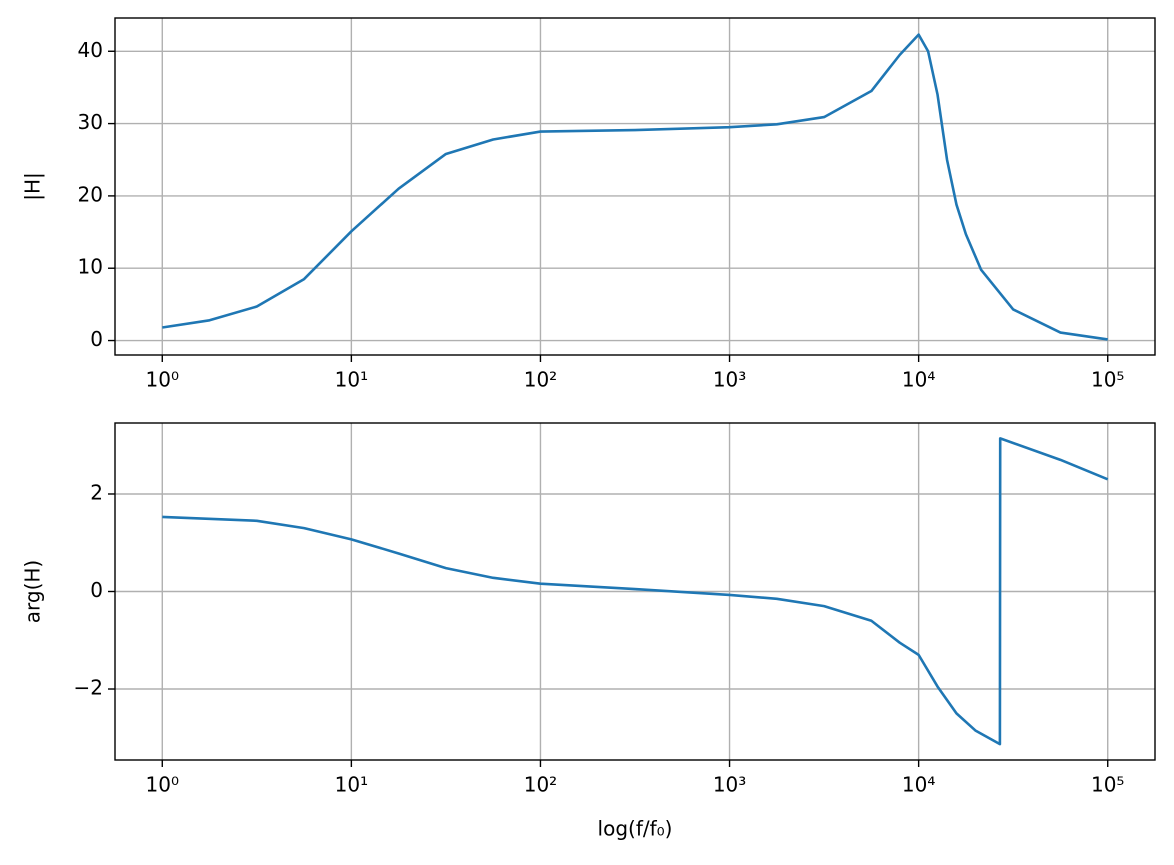 Image resolution: width=1174 pixels, height=865 pixels. I want to click on y-tick-label: 20, so click(90, 194).